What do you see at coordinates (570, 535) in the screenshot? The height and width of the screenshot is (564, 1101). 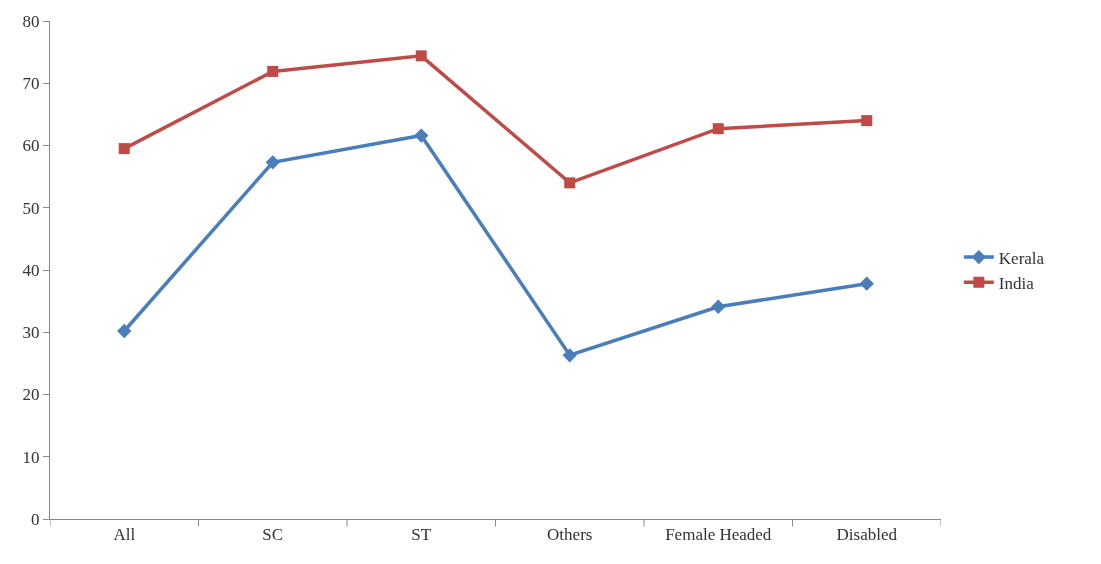 I see `x-tick-label: Others` at bounding box center [570, 535].